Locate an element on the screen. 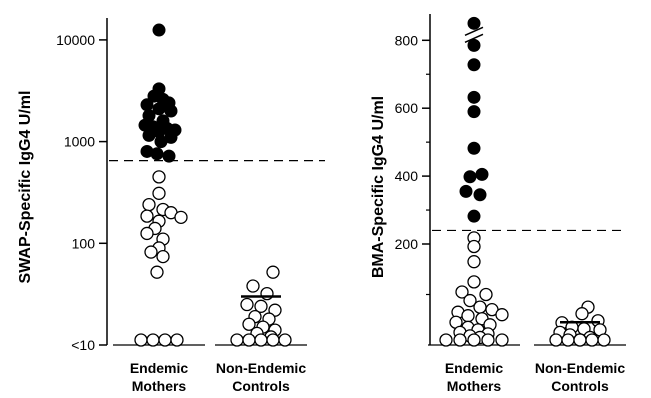 Image resolution: width=651 pixels, height=398 pixels. y-tick-label: 100 is located at coordinates (84, 243).